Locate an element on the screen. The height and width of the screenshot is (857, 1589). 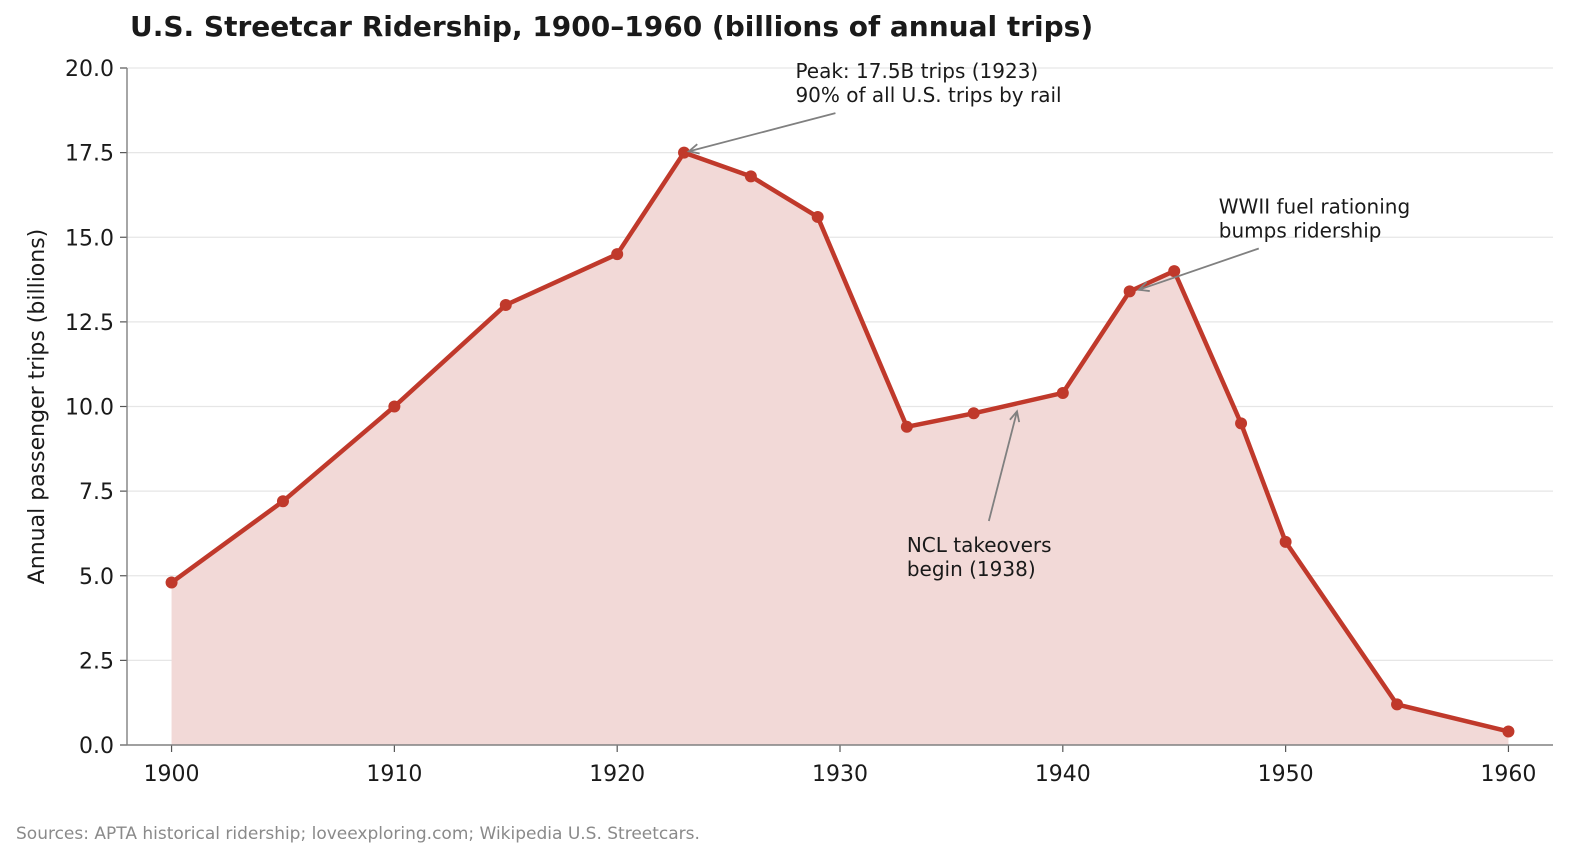
x-tick-label: 1960 is located at coordinates (1508, 774).